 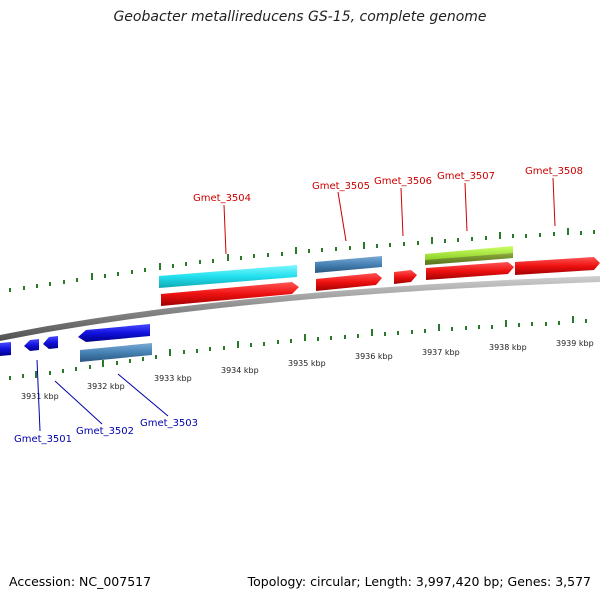 What do you see at coordinates (80, 581) in the screenshot?
I see `accession-text: Accession: NC_007517` at bounding box center [80, 581].